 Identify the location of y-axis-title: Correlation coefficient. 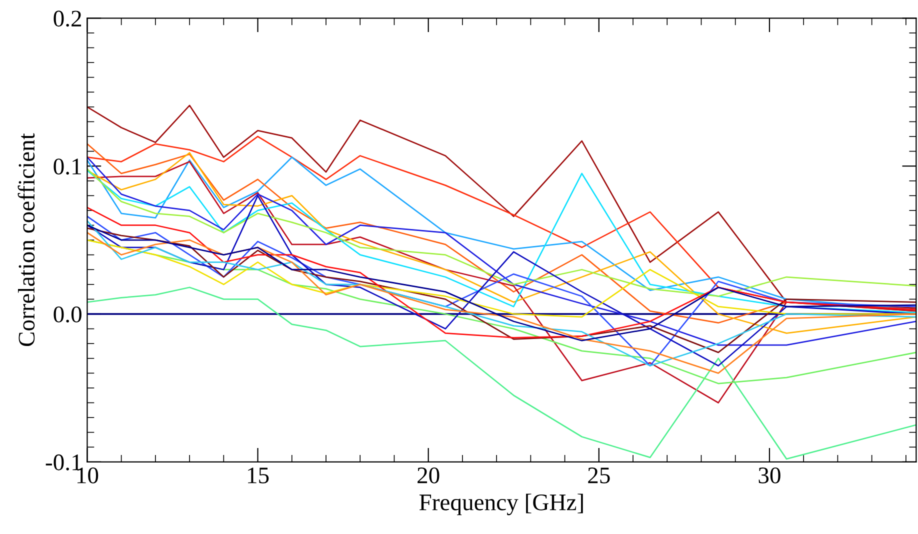
(26, 239).